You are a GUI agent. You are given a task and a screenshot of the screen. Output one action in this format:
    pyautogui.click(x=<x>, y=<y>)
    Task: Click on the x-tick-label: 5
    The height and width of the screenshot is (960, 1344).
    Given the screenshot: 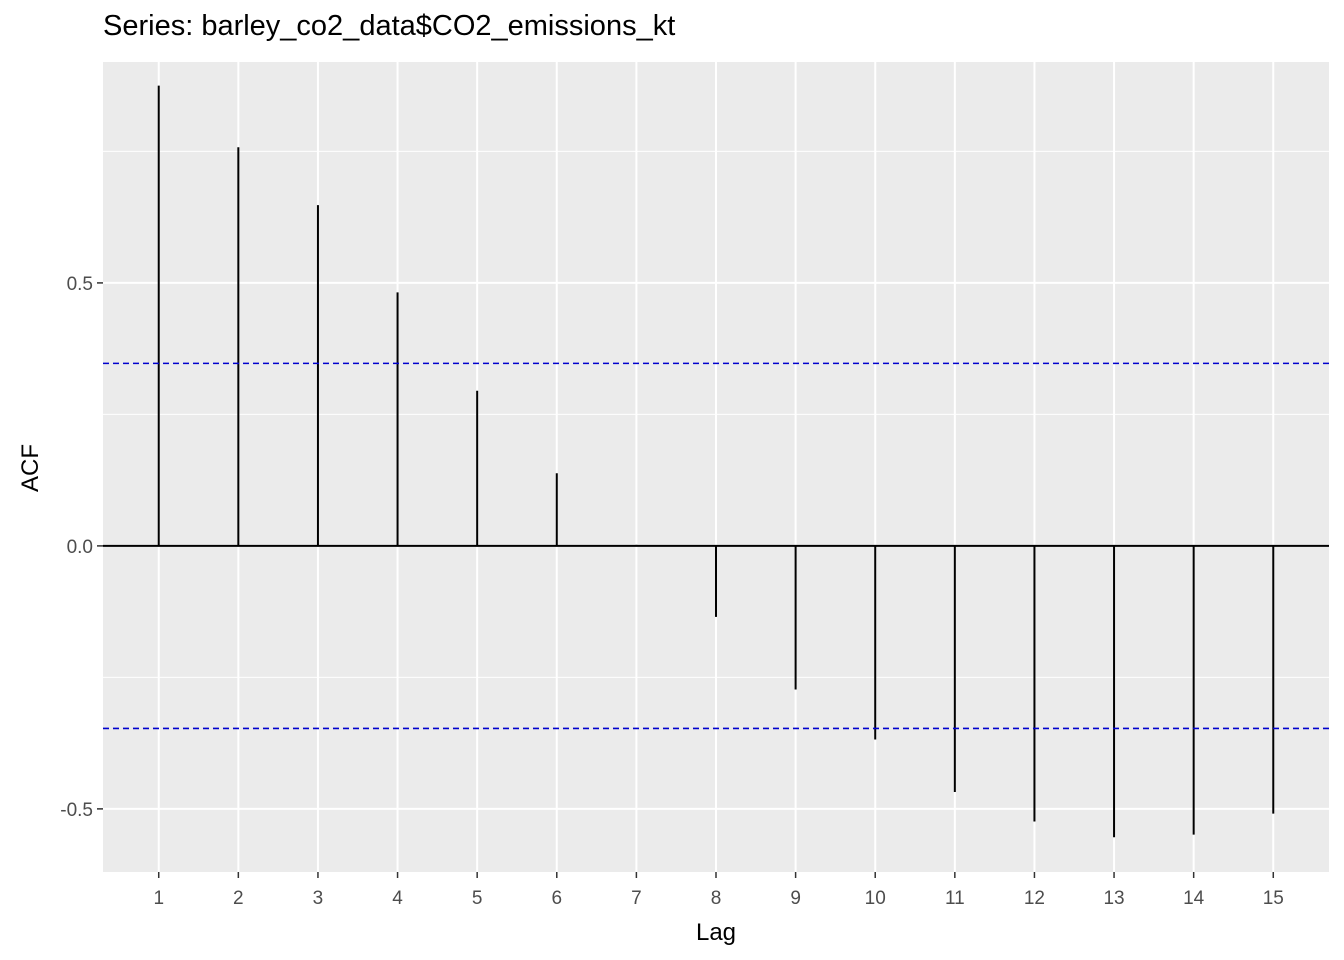 What is the action you would take?
    pyautogui.click(x=477, y=898)
    